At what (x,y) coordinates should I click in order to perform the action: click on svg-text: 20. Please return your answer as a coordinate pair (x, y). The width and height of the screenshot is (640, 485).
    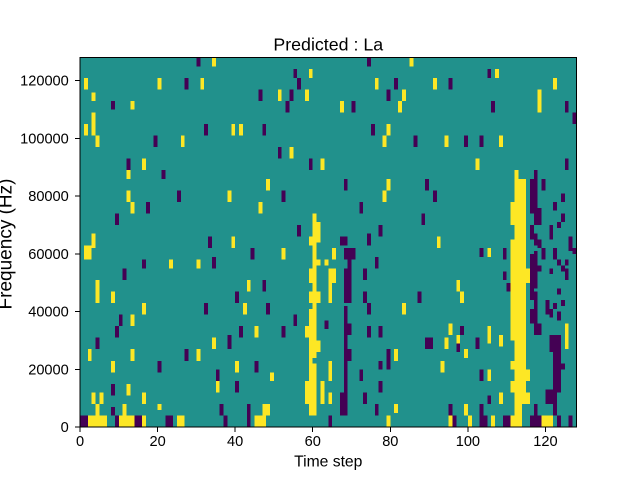
    Looking at the image, I should click on (157, 442).